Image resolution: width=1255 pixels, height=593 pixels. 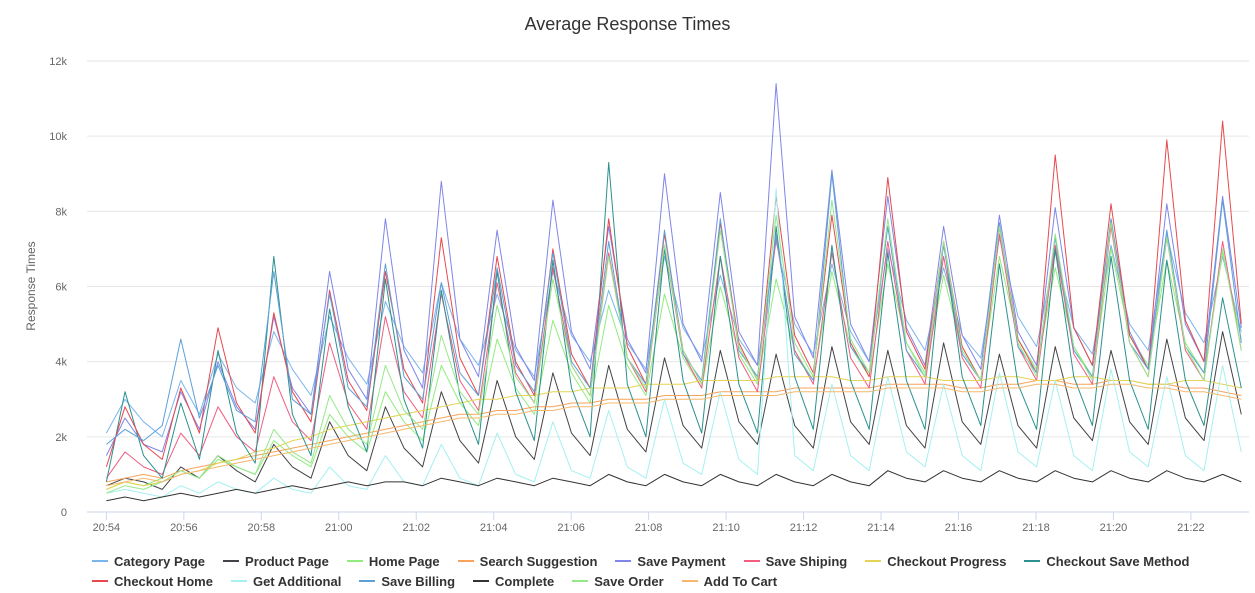 What do you see at coordinates (629, 581) in the screenshot?
I see `legend-label: Save Order` at bounding box center [629, 581].